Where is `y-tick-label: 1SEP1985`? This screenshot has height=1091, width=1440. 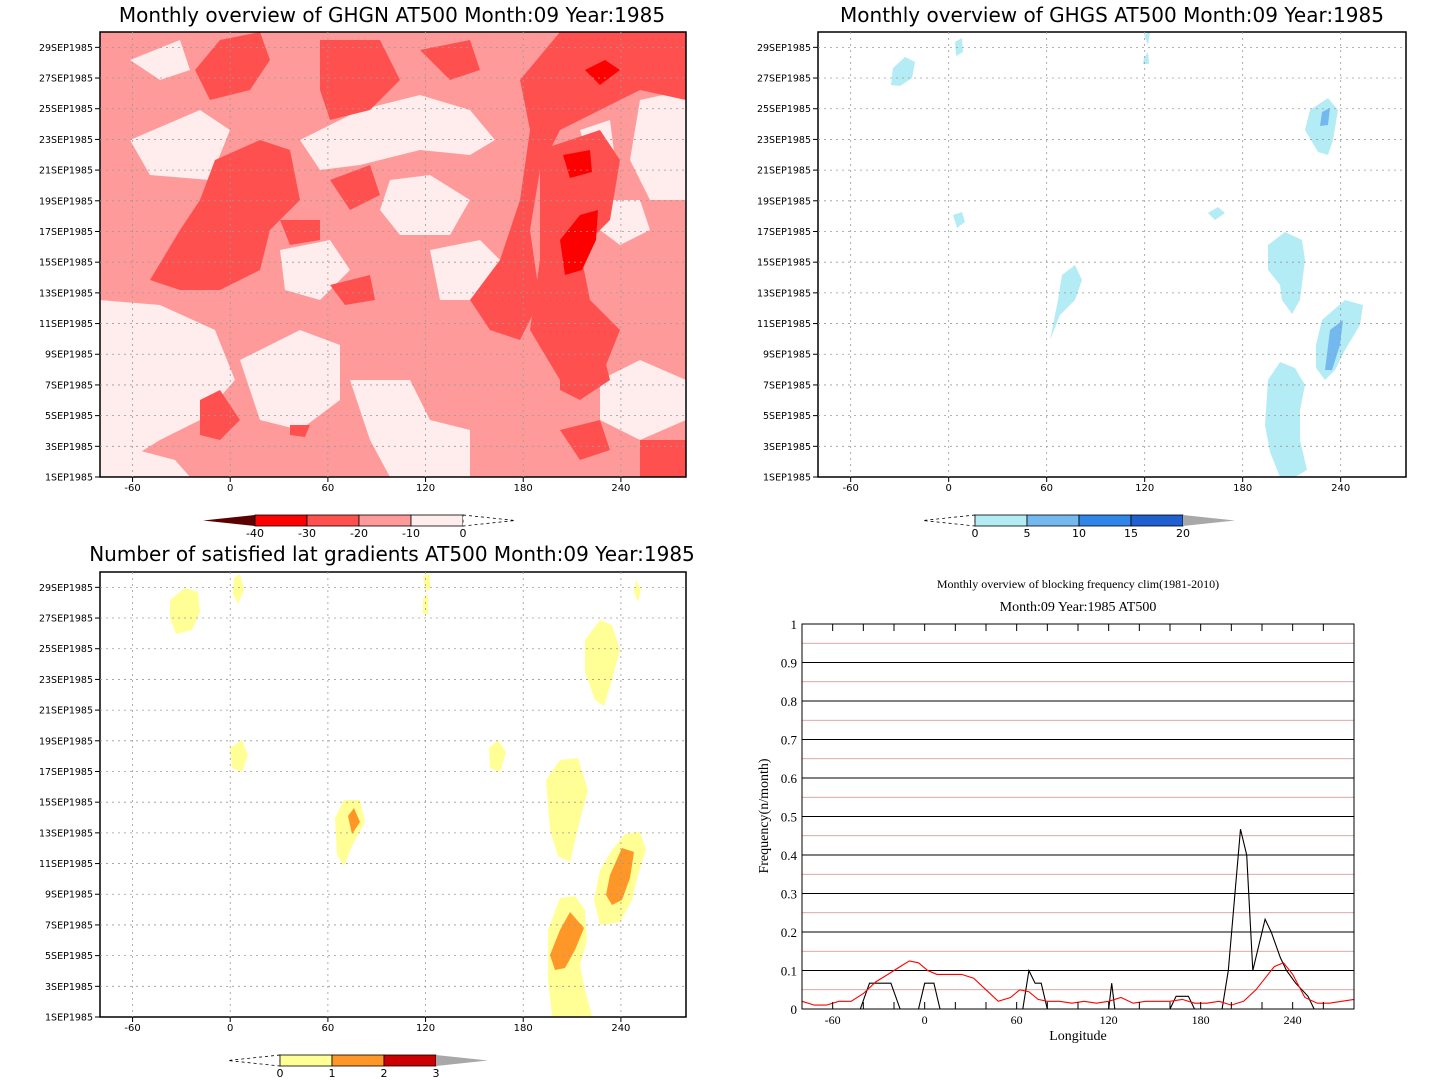 y-tick-label: 1SEP1985 is located at coordinates (787, 478).